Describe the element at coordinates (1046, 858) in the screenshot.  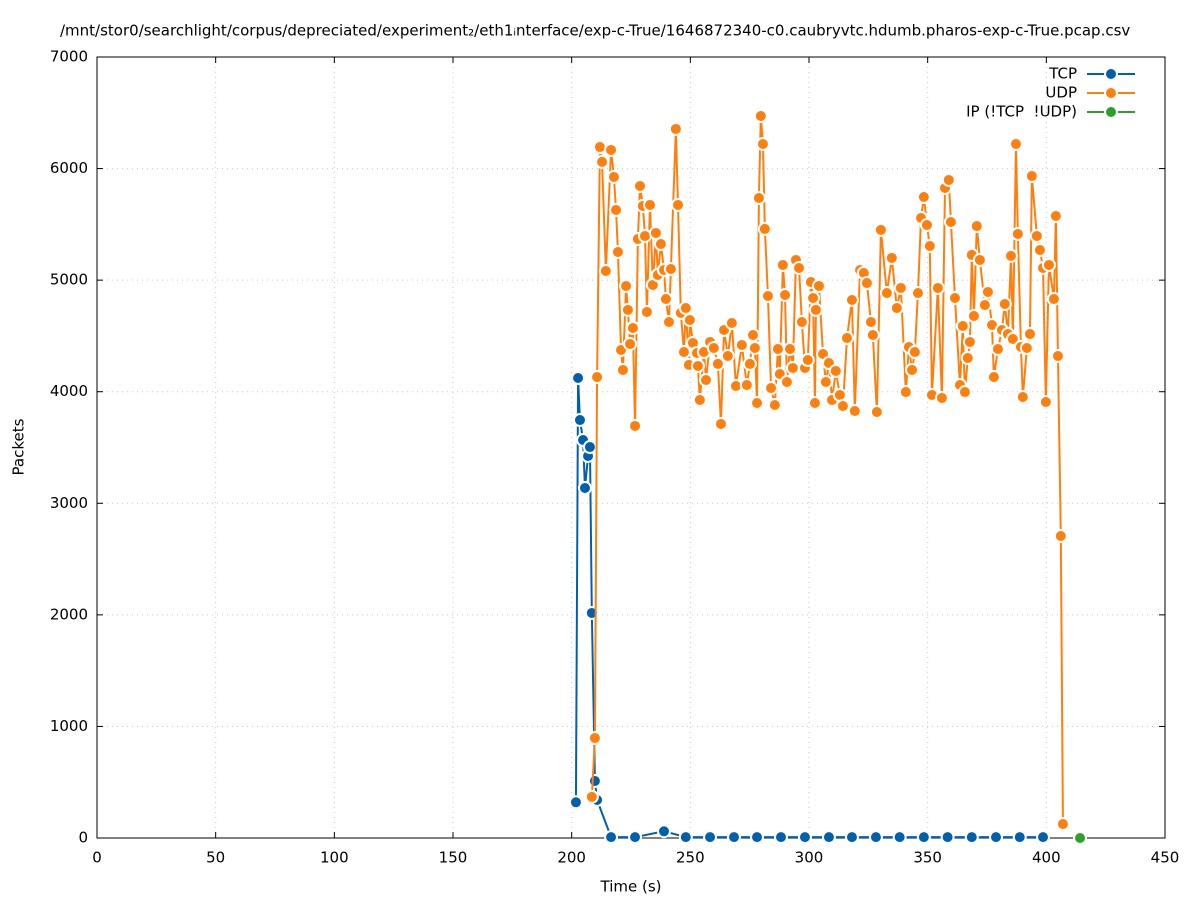
I see `x-tick-label: 400` at that location.